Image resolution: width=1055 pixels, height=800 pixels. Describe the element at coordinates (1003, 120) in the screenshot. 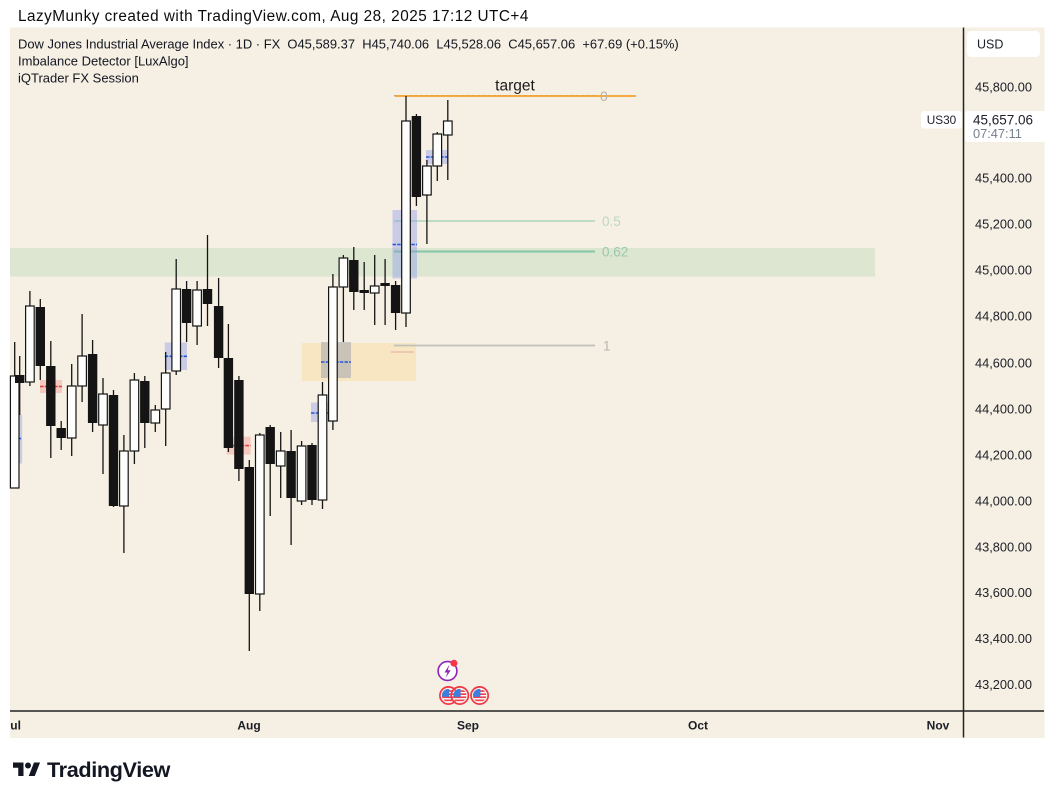

I see `svg-text: 45,657.06` at that location.